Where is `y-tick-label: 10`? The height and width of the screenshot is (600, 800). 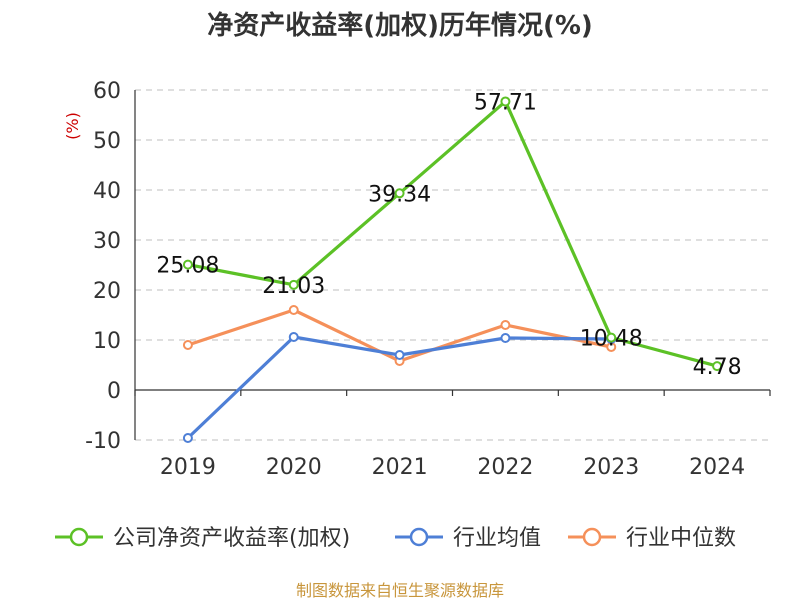
y-tick-label: 10 is located at coordinates (107, 341).